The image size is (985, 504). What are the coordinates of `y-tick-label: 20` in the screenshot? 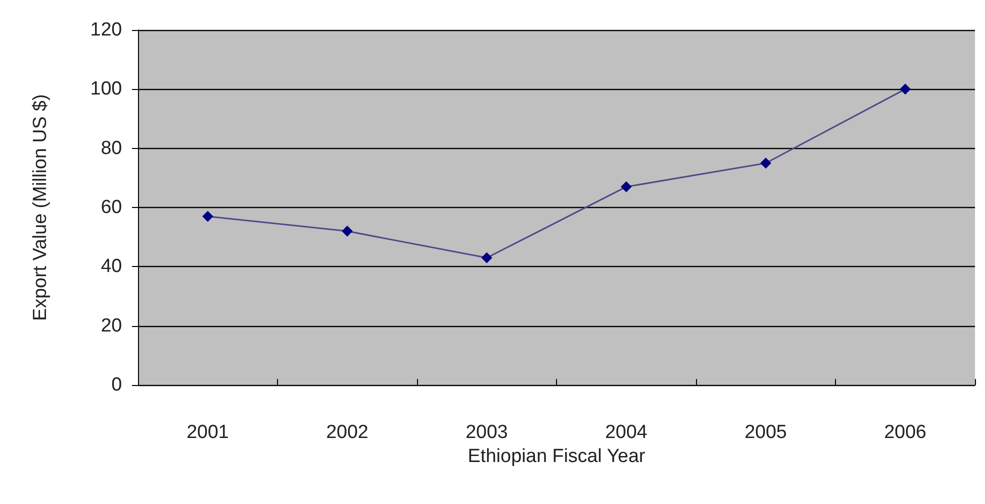 It's located at (111, 325).